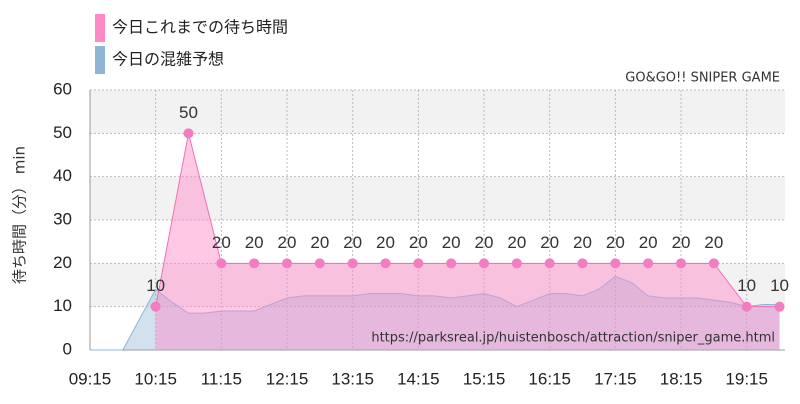 Image resolution: width=800 pixels, height=404 pixels. Describe the element at coordinates (67, 348) in the screenshot. I see `y-tick-label: 0` at that location.